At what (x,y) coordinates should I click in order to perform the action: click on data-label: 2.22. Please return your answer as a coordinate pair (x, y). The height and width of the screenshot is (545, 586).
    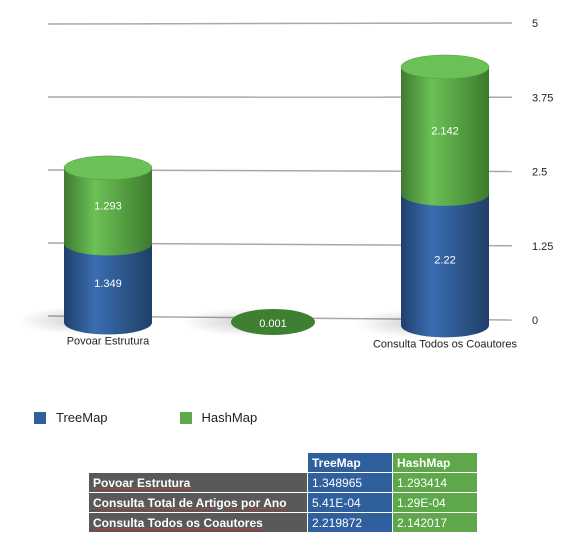
    Looking at the image, I should click on (444, 261).